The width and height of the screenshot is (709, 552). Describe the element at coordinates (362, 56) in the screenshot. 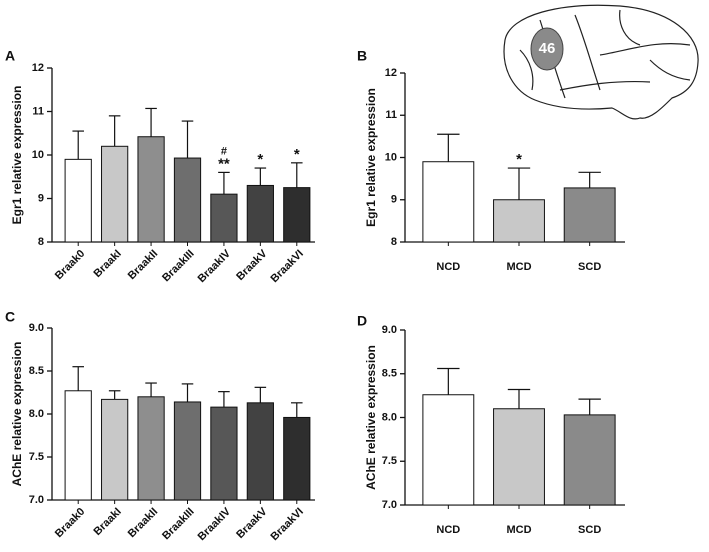

I see `panel-label: B` at that location.